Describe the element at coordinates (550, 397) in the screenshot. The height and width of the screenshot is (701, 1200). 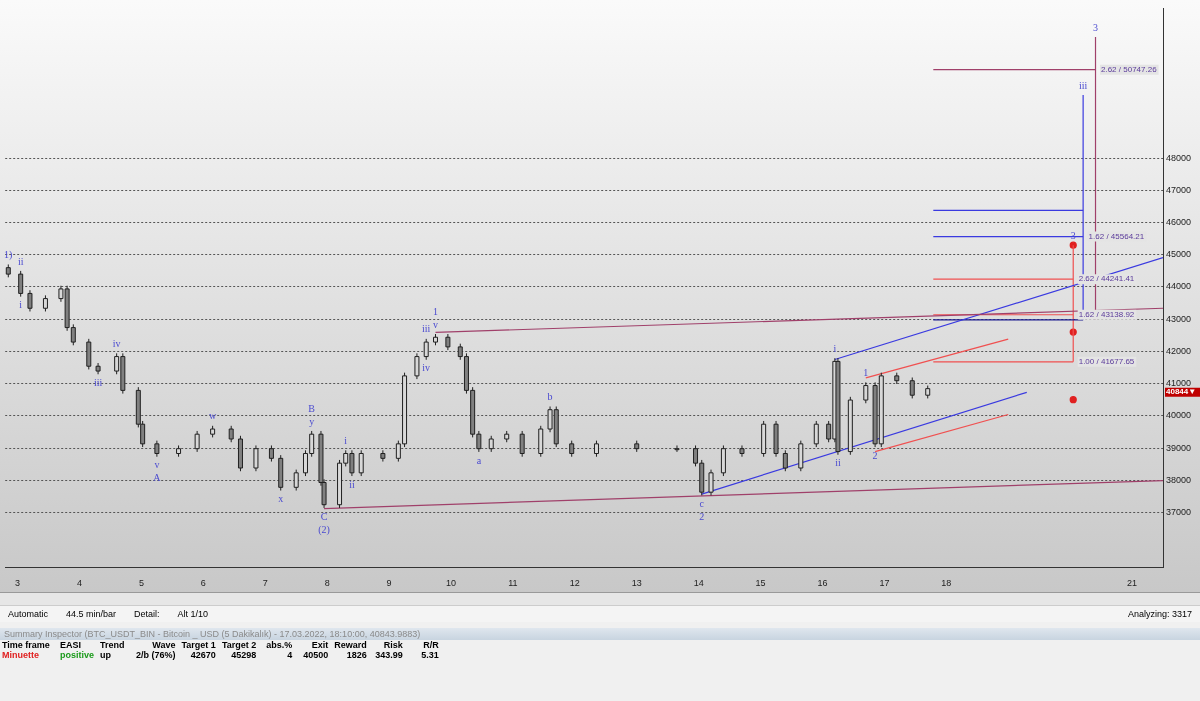
I see `annotation: b` at that location.